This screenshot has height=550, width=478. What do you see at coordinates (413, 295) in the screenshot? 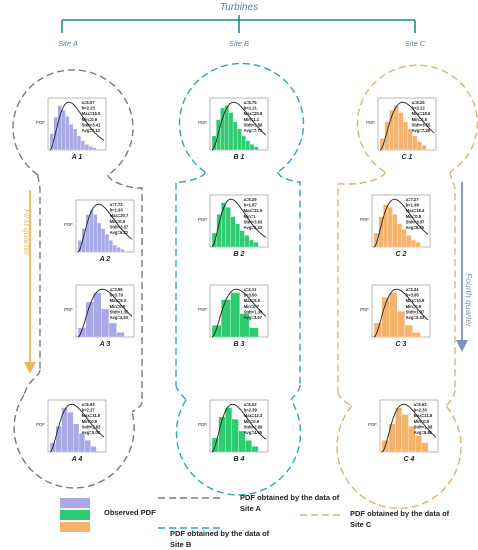
I see `panel-stat: b=3.95` at bounding box center [413, 295].